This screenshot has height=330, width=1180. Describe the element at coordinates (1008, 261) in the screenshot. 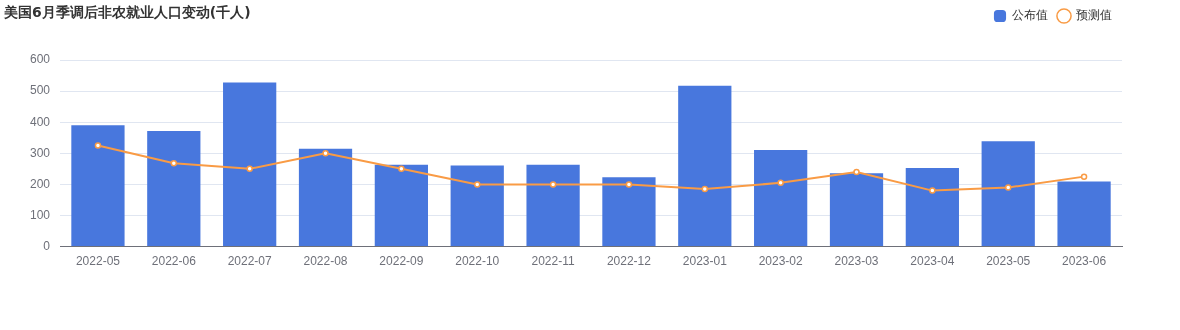

I see `x-tick-label: 2023-05` at that location.